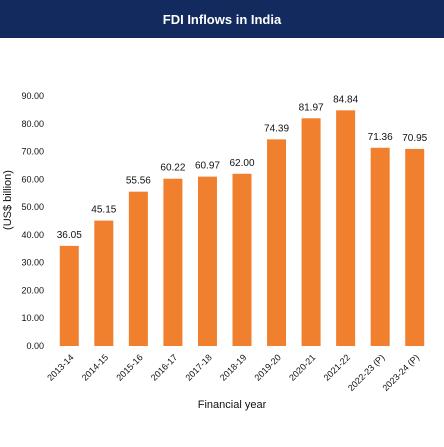  What do you see at coordinates (400, 372) in the screenshot?
I see `x-tick-label: 2023-24 (P)` at bounding box center [400, 372].